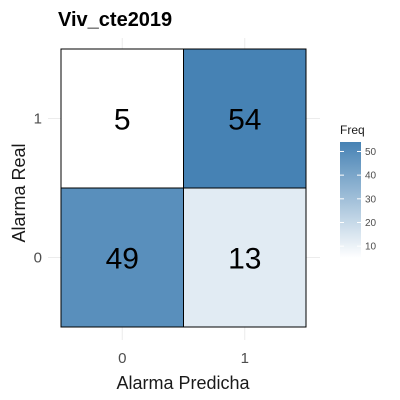  I want to click on legend-tick-label-50: 50, so click(371, 152).